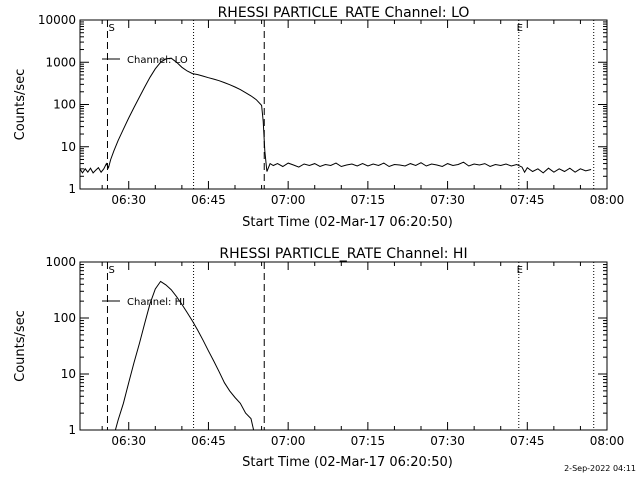 This screenshot has width=640, height=480. What do you see at coordinates (447, 441) in the screenshot?
I see `hi-x-tick-label: 07:30` at bounding box center [447, 441].